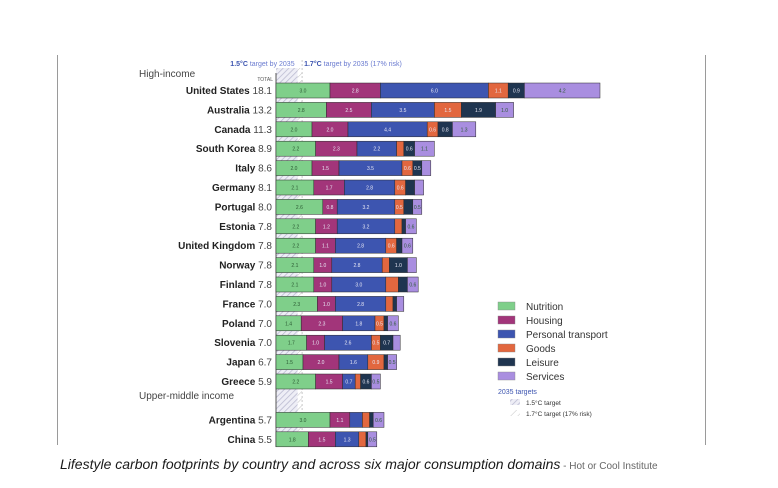 The height and width of the screenshot is (488, 778). I want to click on bar-segment-united-kingdom-leisure, so click(399, 245).